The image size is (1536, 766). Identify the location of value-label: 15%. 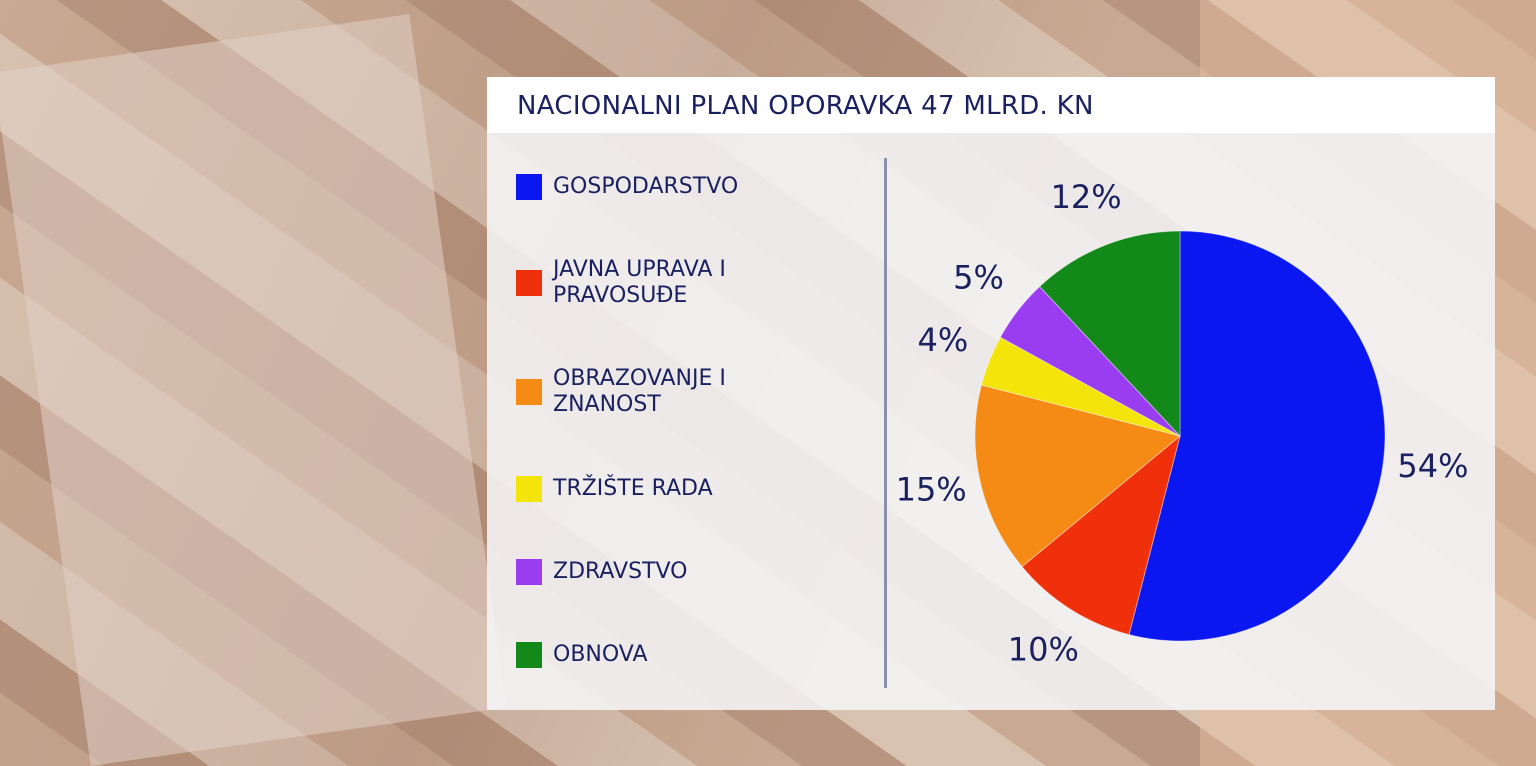
(931, 490).